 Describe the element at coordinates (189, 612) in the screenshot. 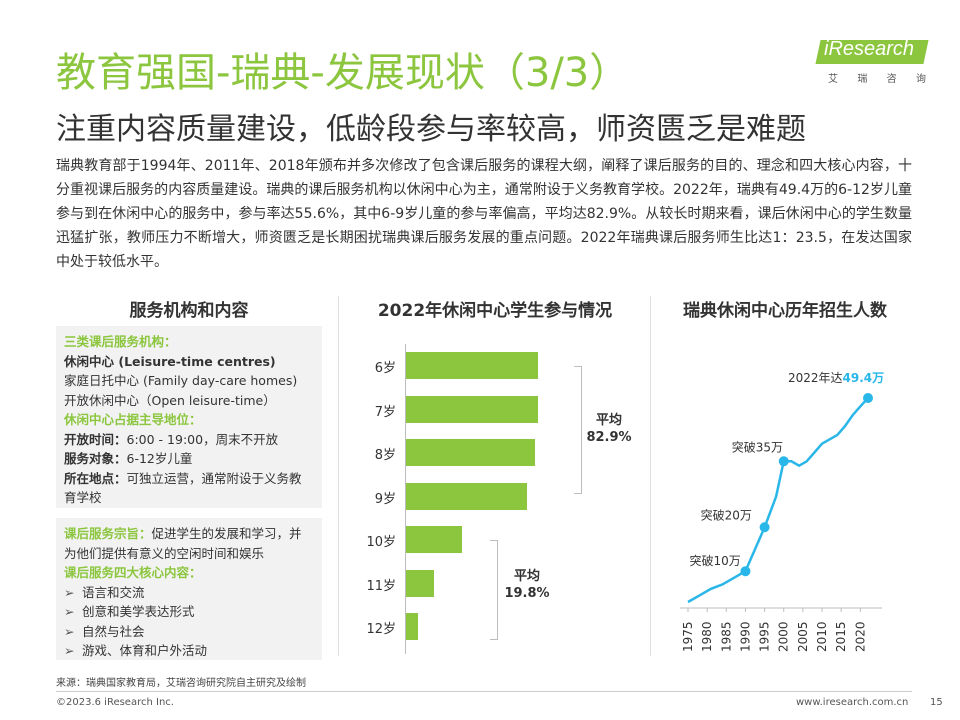

I see `core-item: ➢ 创意和美学表达形式` at that location.